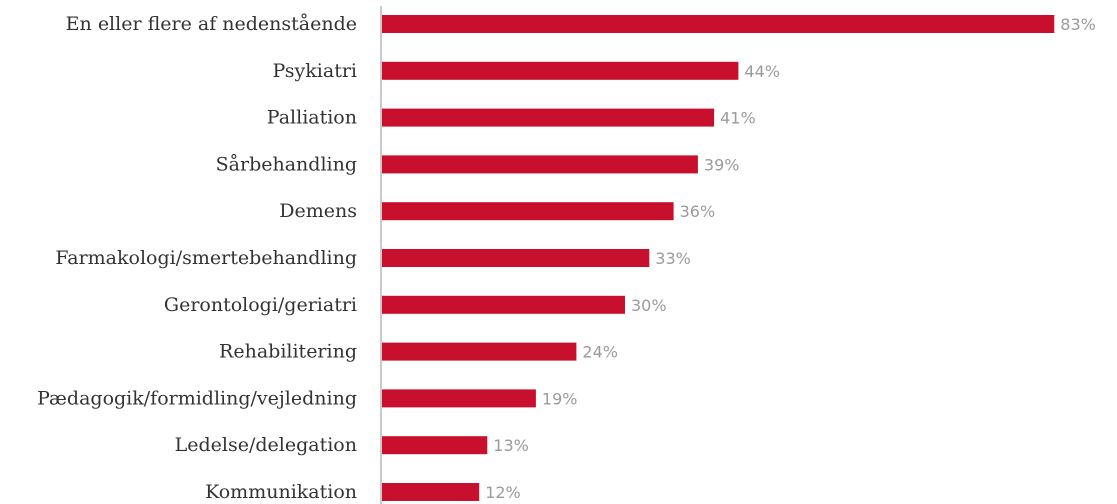 The width and height of the screenshot is (1117, 504). Describe the element at coordinates (211, 24) in the screenshot. I see `category-label: En eller flere af nedenstående` at that location.